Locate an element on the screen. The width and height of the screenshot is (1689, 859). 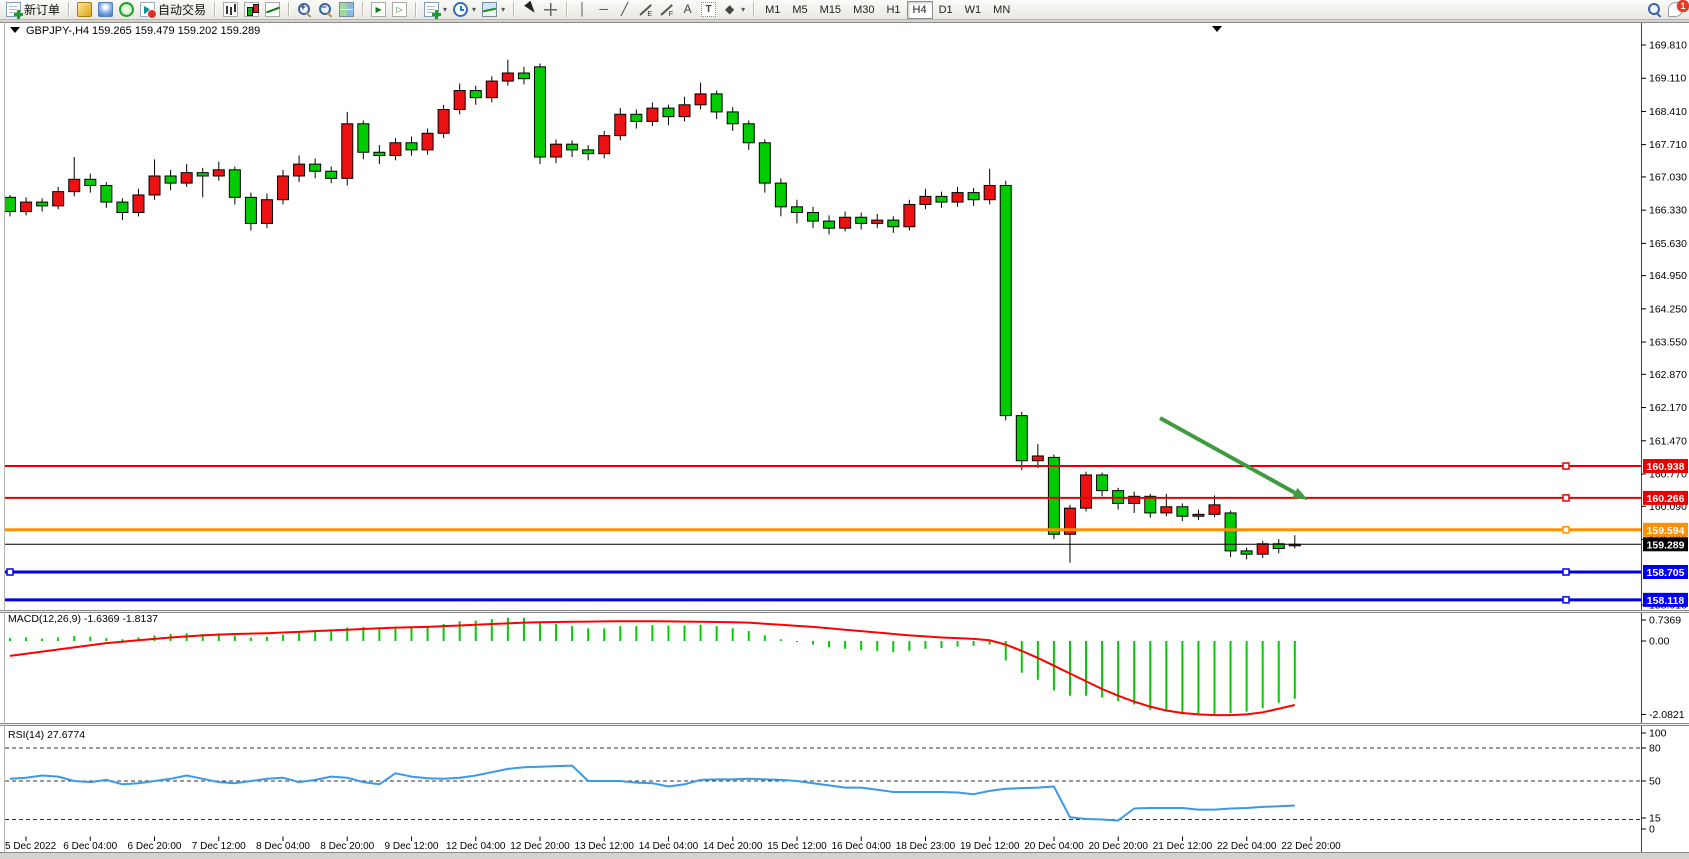
new-order-button: 新订单 is located at coordinates (33, 10).